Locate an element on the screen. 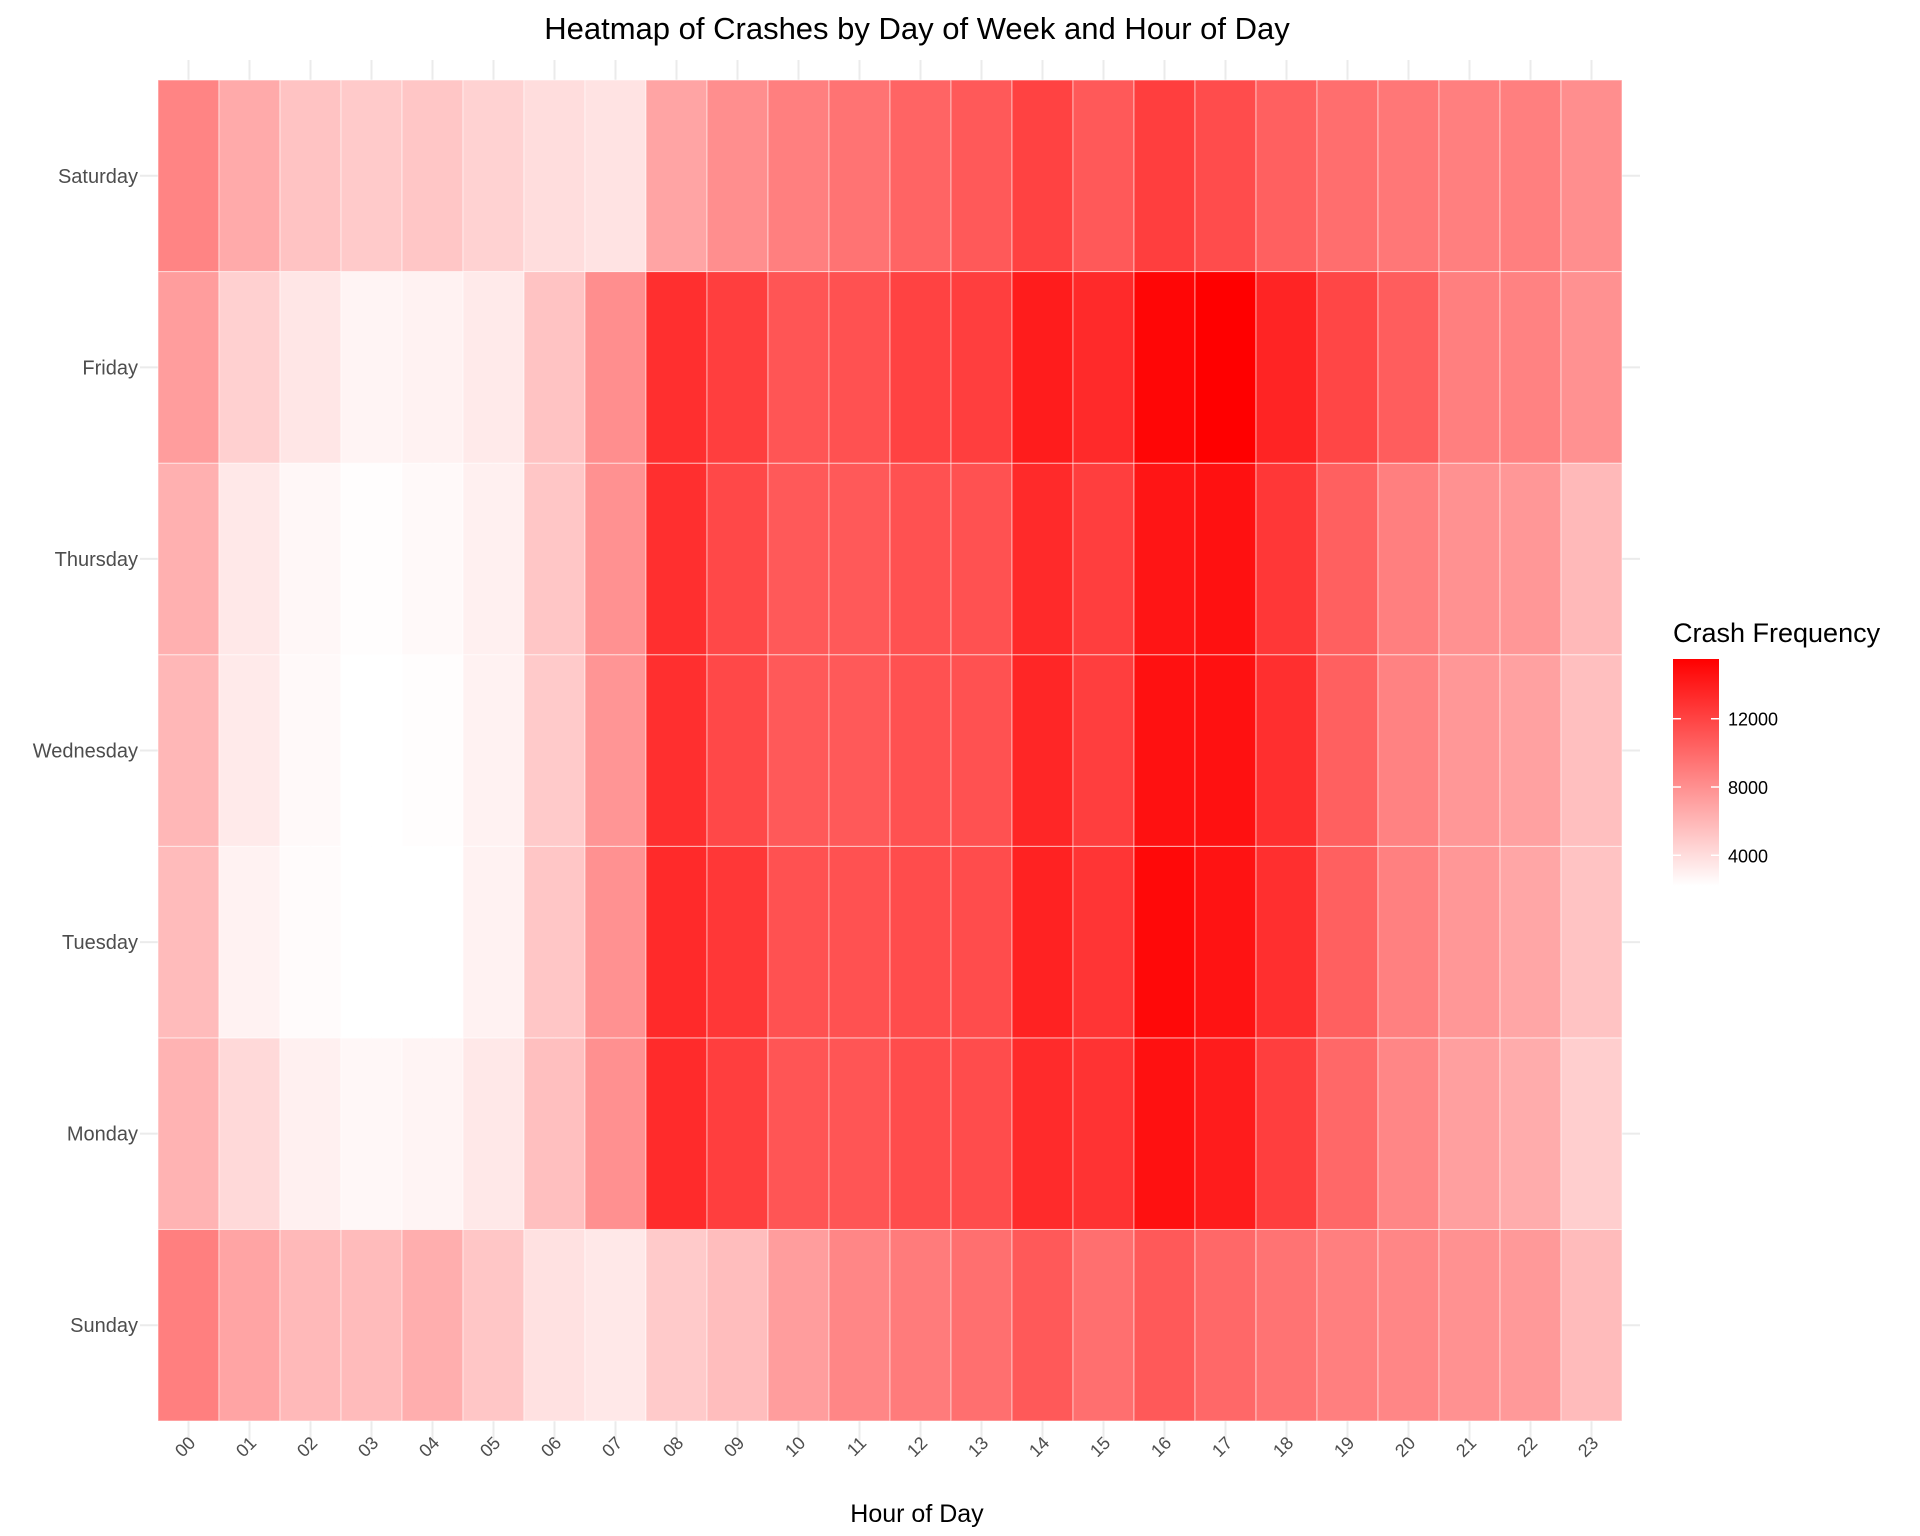 Image resolution: width=1920 pixels, height=1536 pixels. x-tick-label-00: 00 is located at coordinates (185, 1447).